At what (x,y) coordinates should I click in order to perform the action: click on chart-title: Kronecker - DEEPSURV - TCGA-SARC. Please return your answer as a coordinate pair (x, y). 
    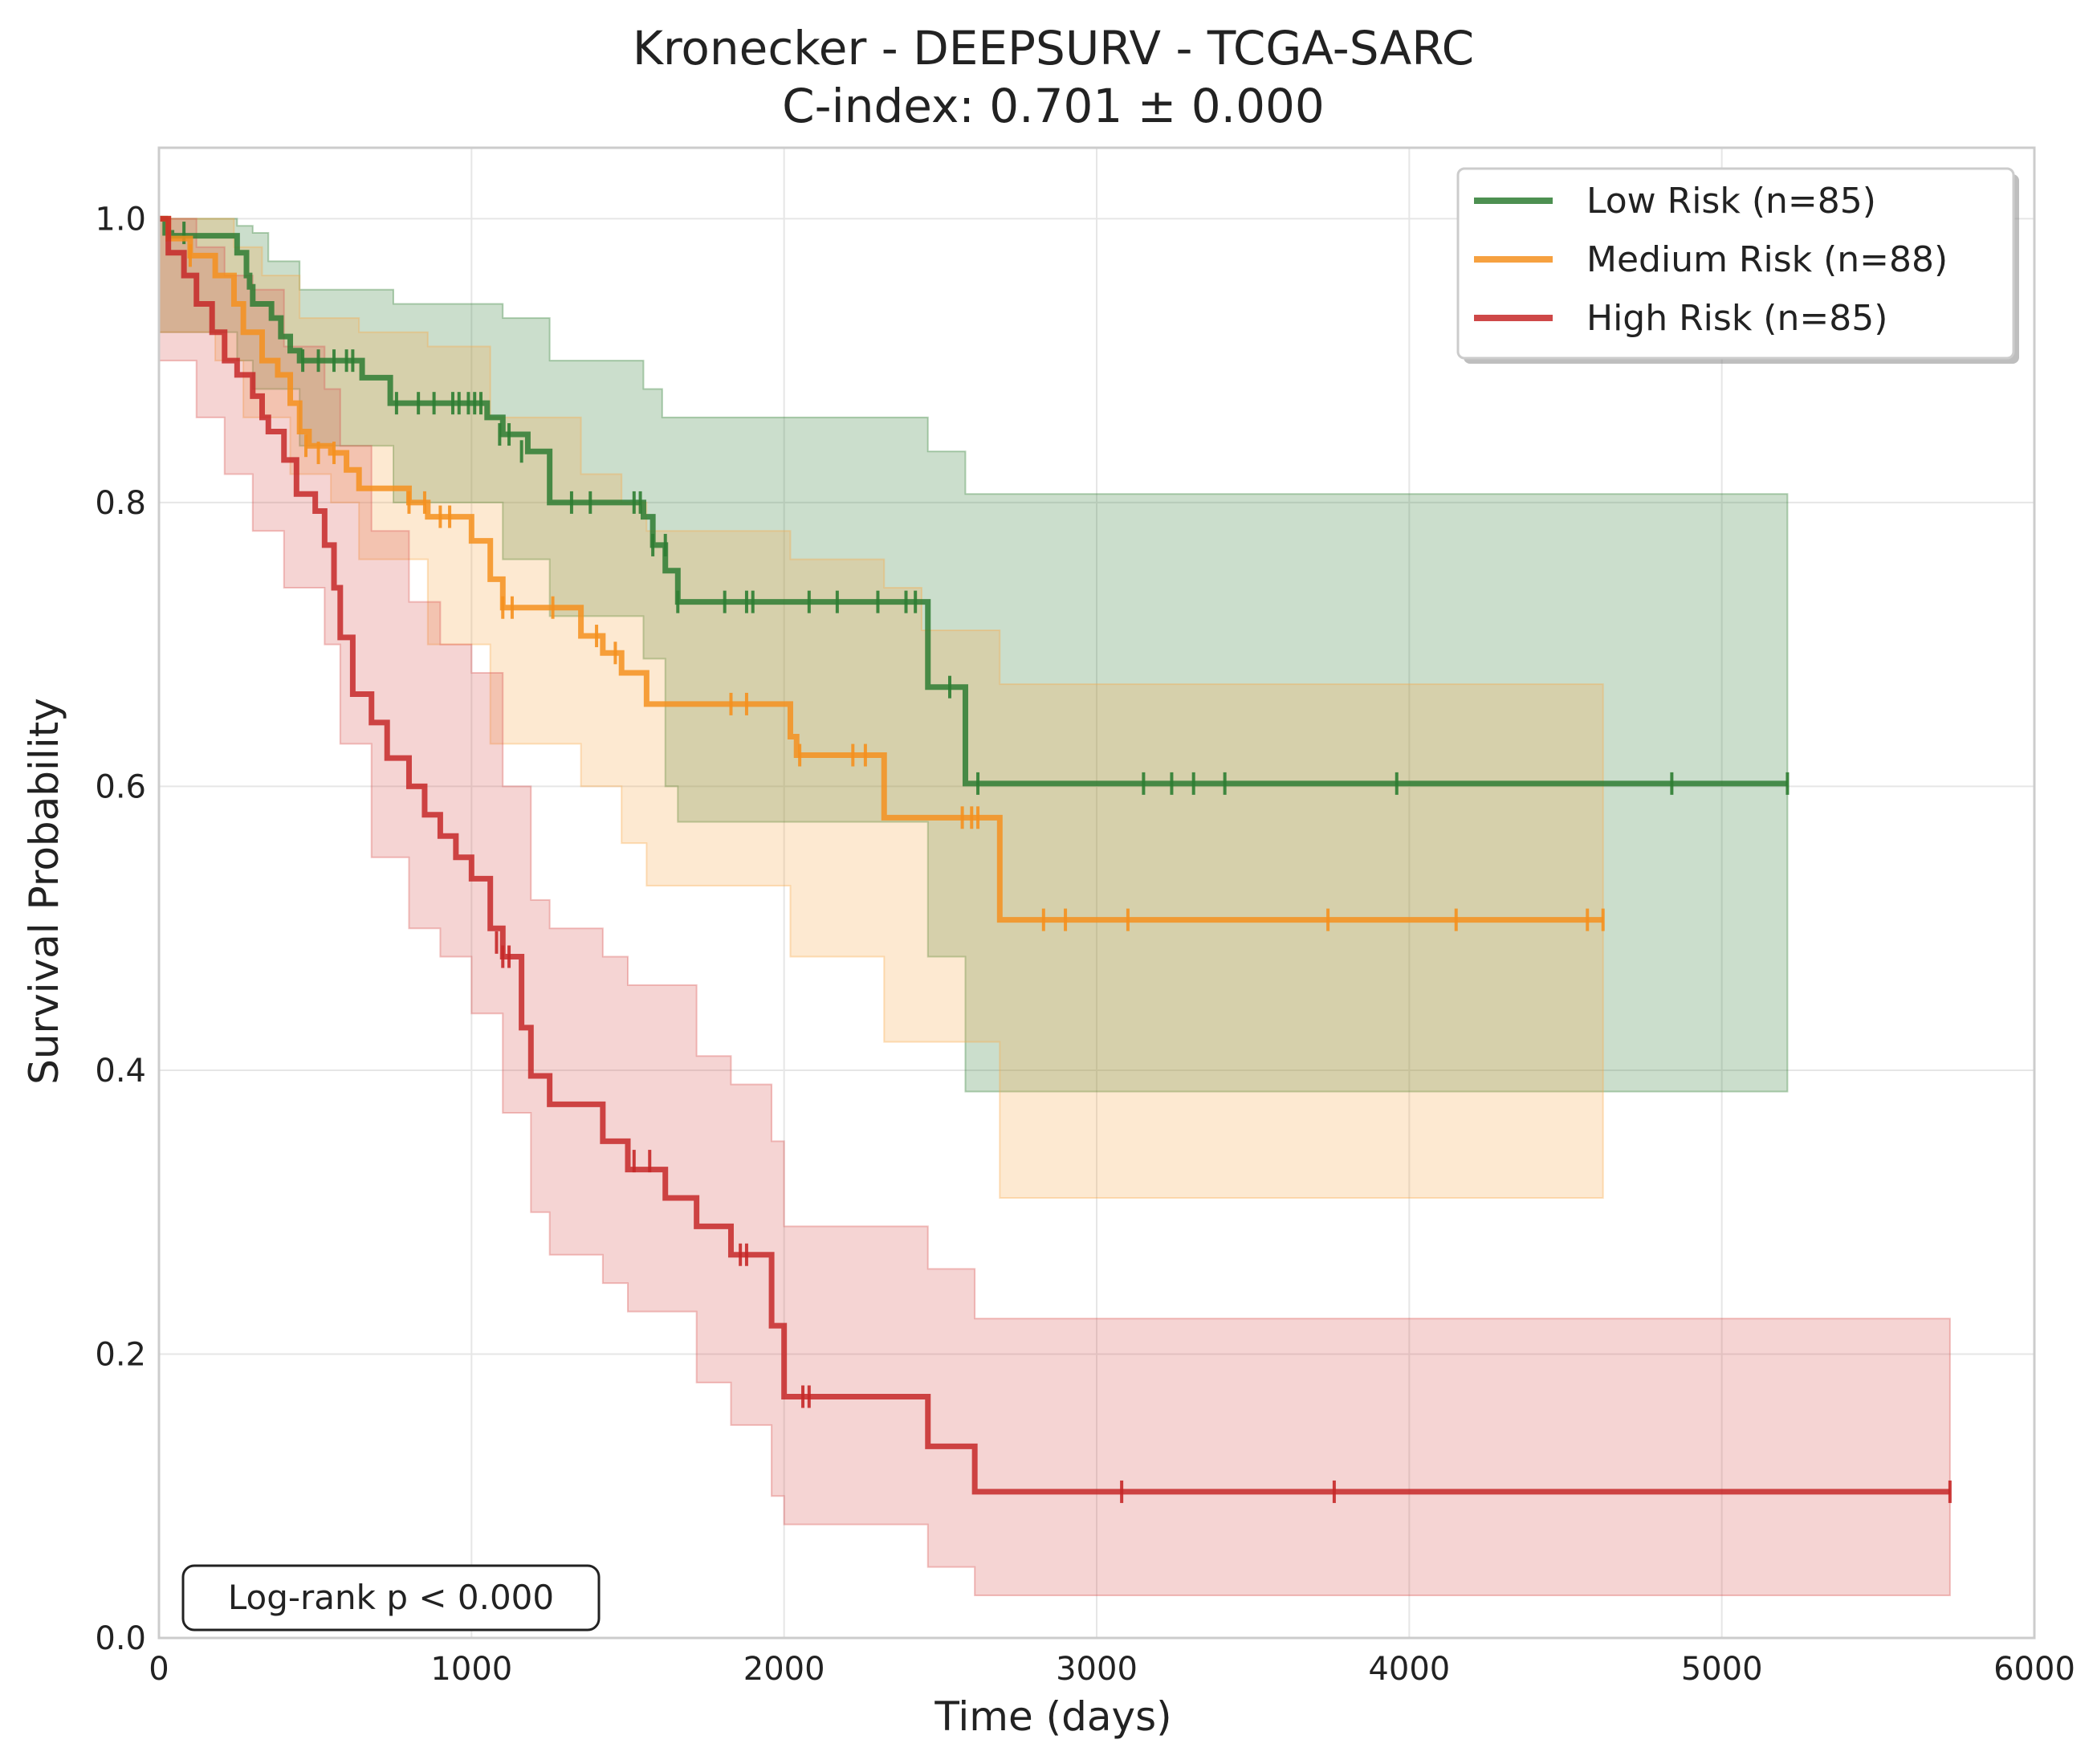
    Looking at the image, I should click on (1053, 48).